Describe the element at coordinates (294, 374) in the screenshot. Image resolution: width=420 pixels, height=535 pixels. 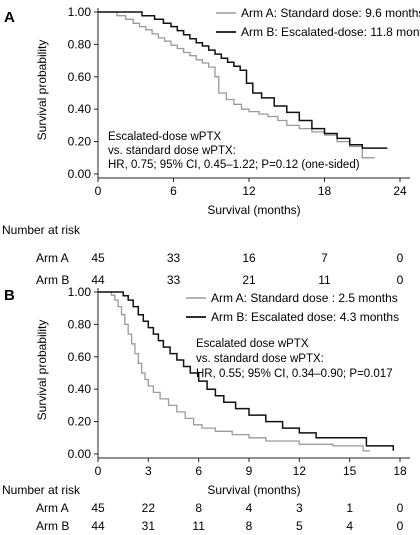
I see `panel-b-annotation-line-3: HR, 0.55; 95% CI, 0.34–0.90; P=0.017` at that location.